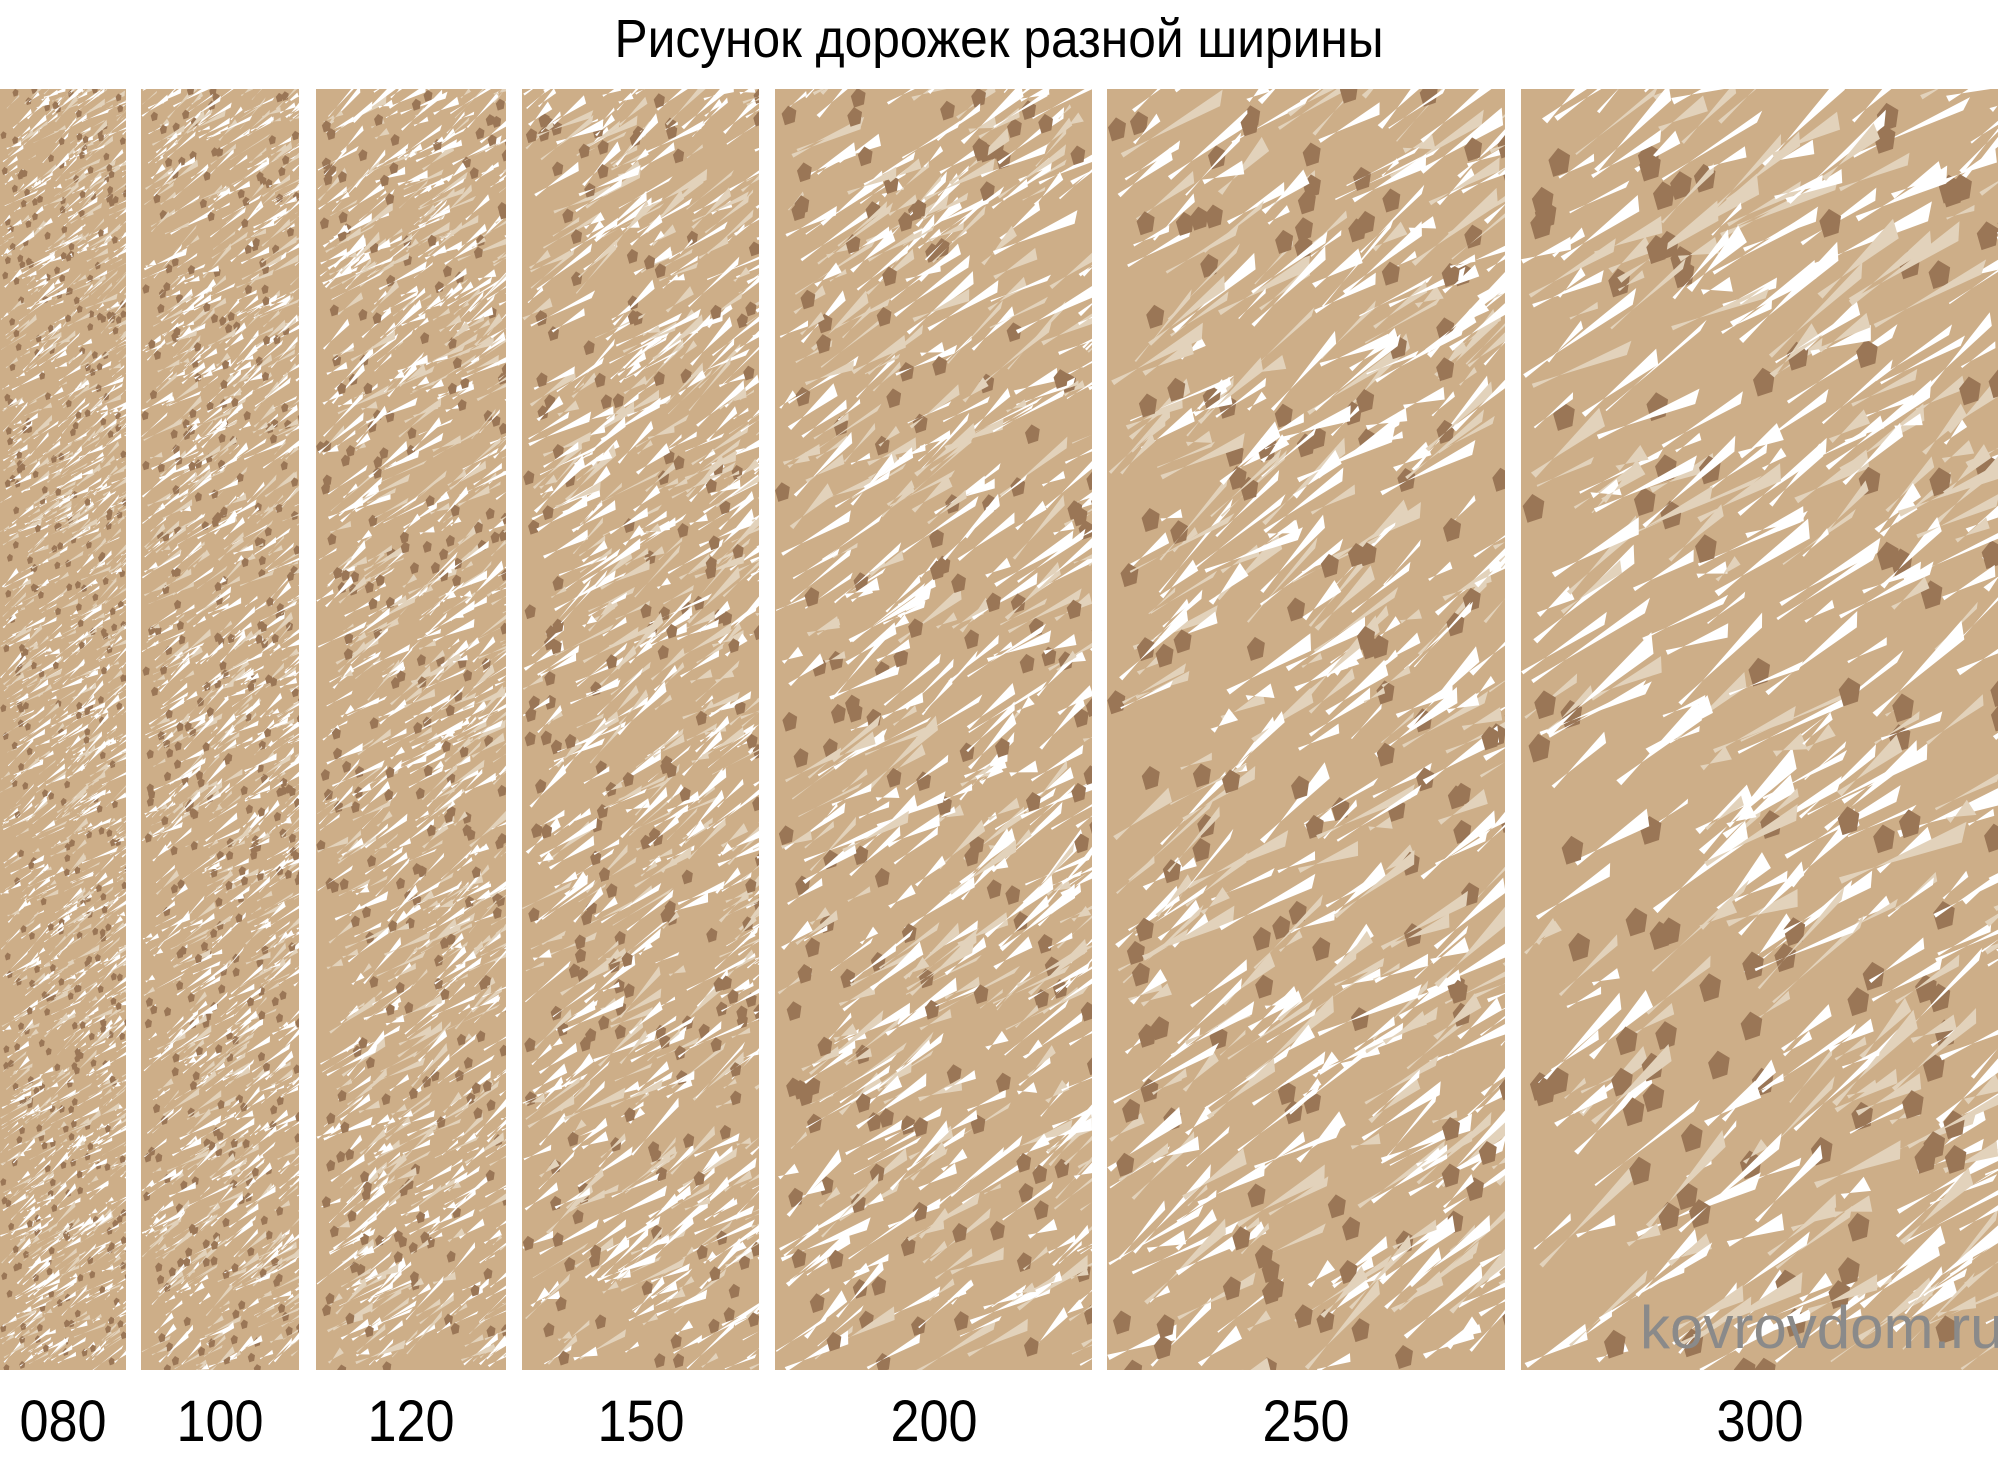  What do you see at coordinates (1306, 1421) in the screenshot?
I see `strip-width-label: 250` at bounding box center [1306, 1421].